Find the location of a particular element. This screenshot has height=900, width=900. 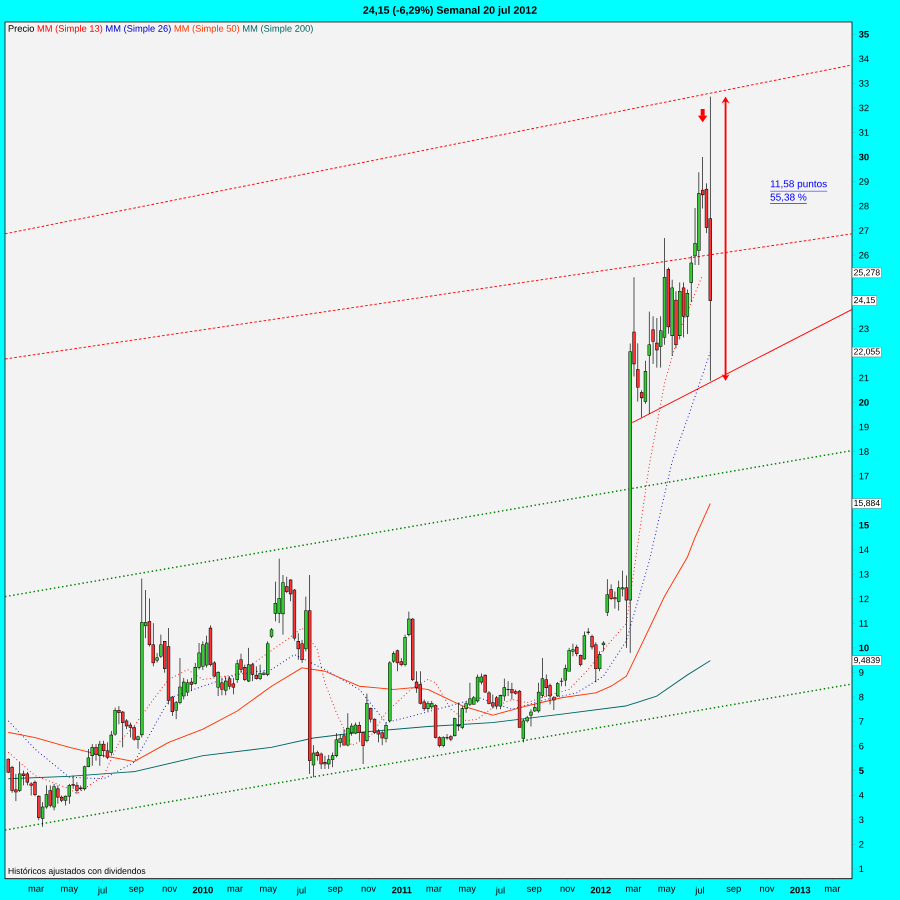

annotation: 25,278 is located at coordinates (867, 272).